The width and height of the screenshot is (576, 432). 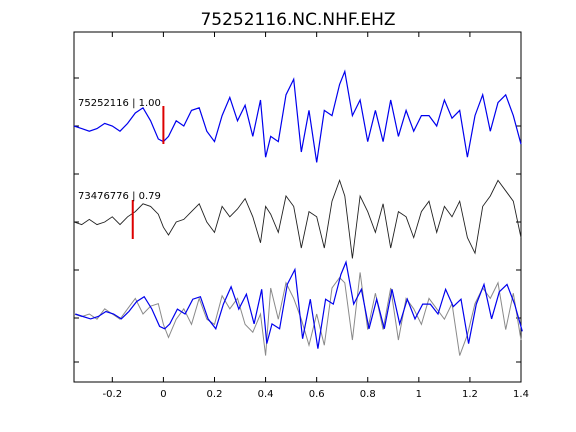 I want to click on x-tick-label: 0.4, so click(x=266, y=394).